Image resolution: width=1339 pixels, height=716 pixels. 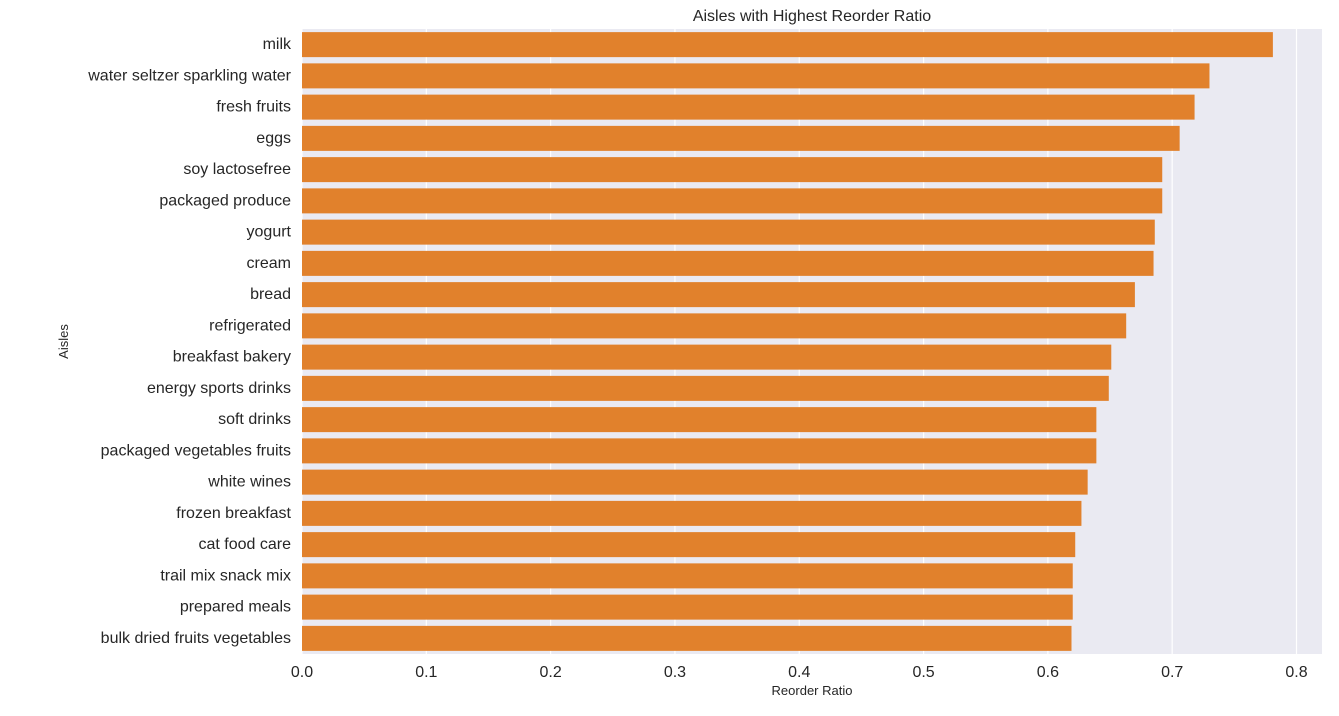 What do you see at coordinates (219, 388) in the screenshot?
I see `y-tick-label: energy sports drinks` at bounding box center [219, 388].